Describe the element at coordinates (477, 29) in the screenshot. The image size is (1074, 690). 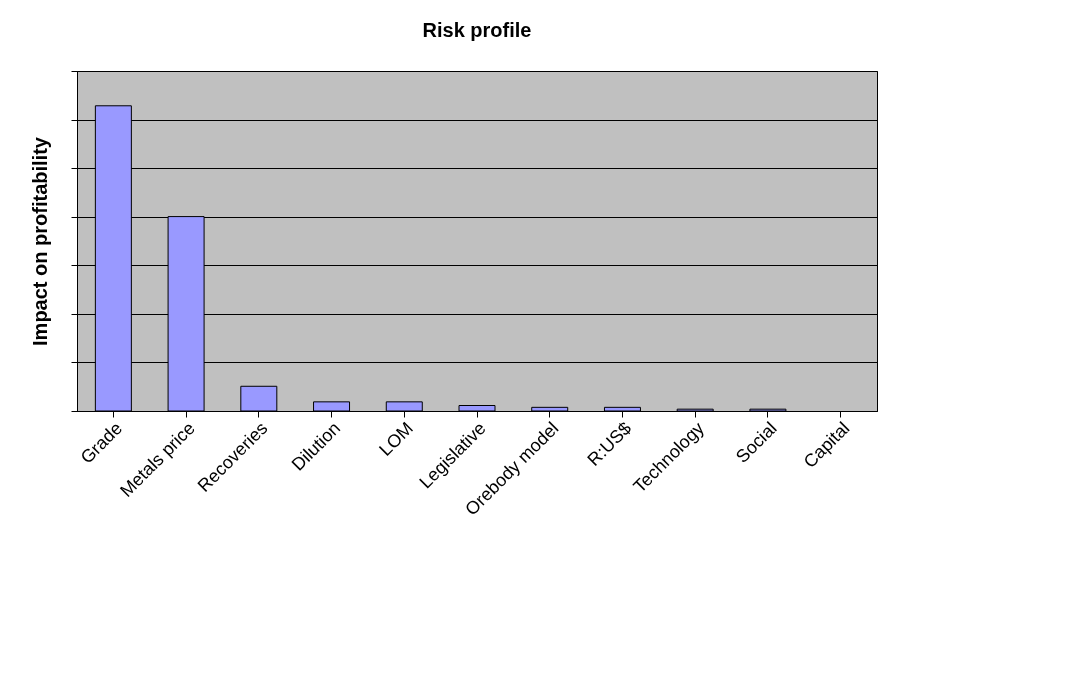
I see `chart-title: Risk profile` at that location.